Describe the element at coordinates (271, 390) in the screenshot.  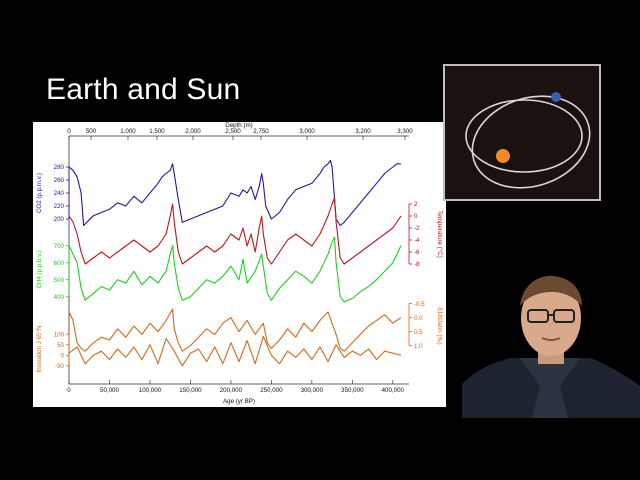
I see `x-tick-label: 250,000` at that location.